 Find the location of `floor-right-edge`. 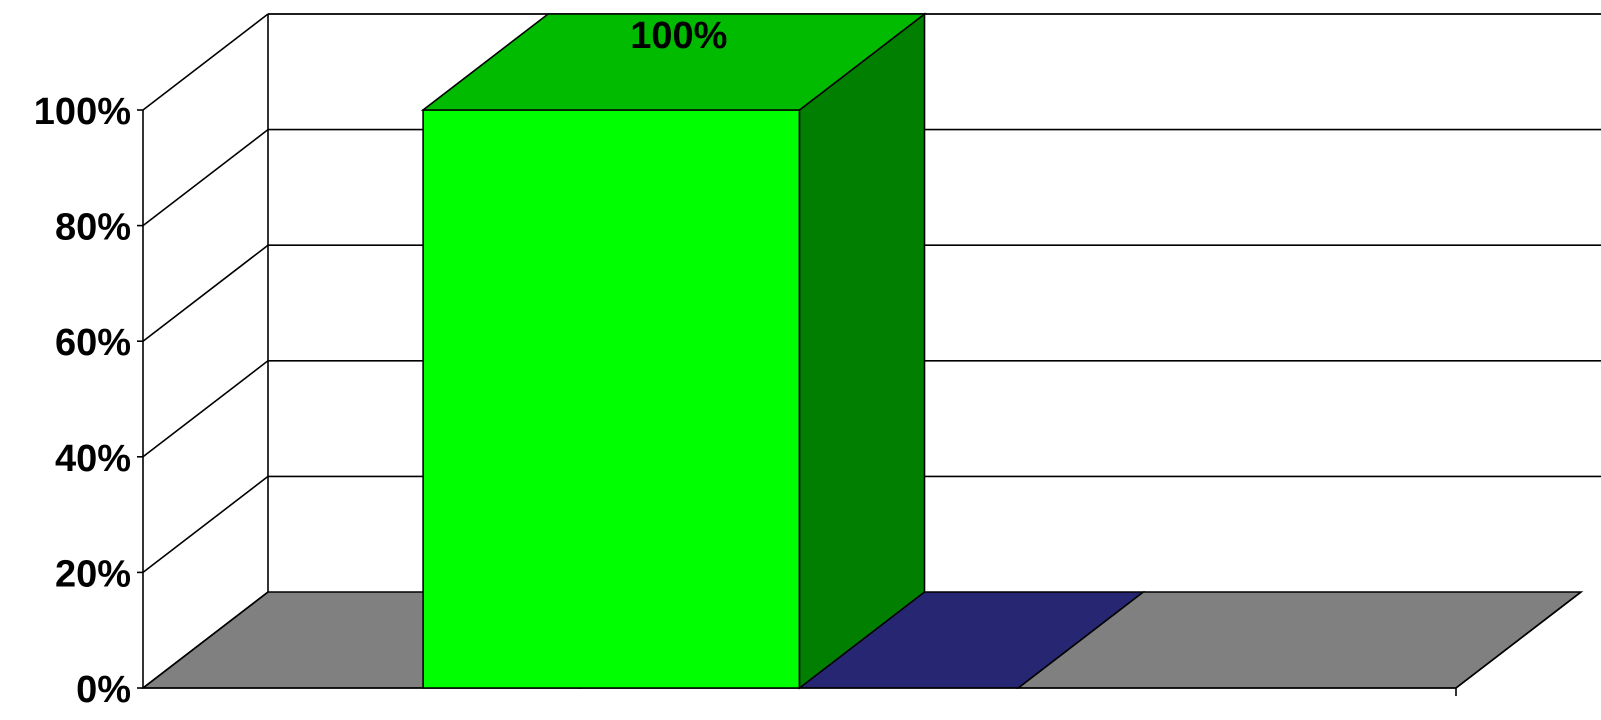

floor-right-edge is located at coordinates (1518, 640).